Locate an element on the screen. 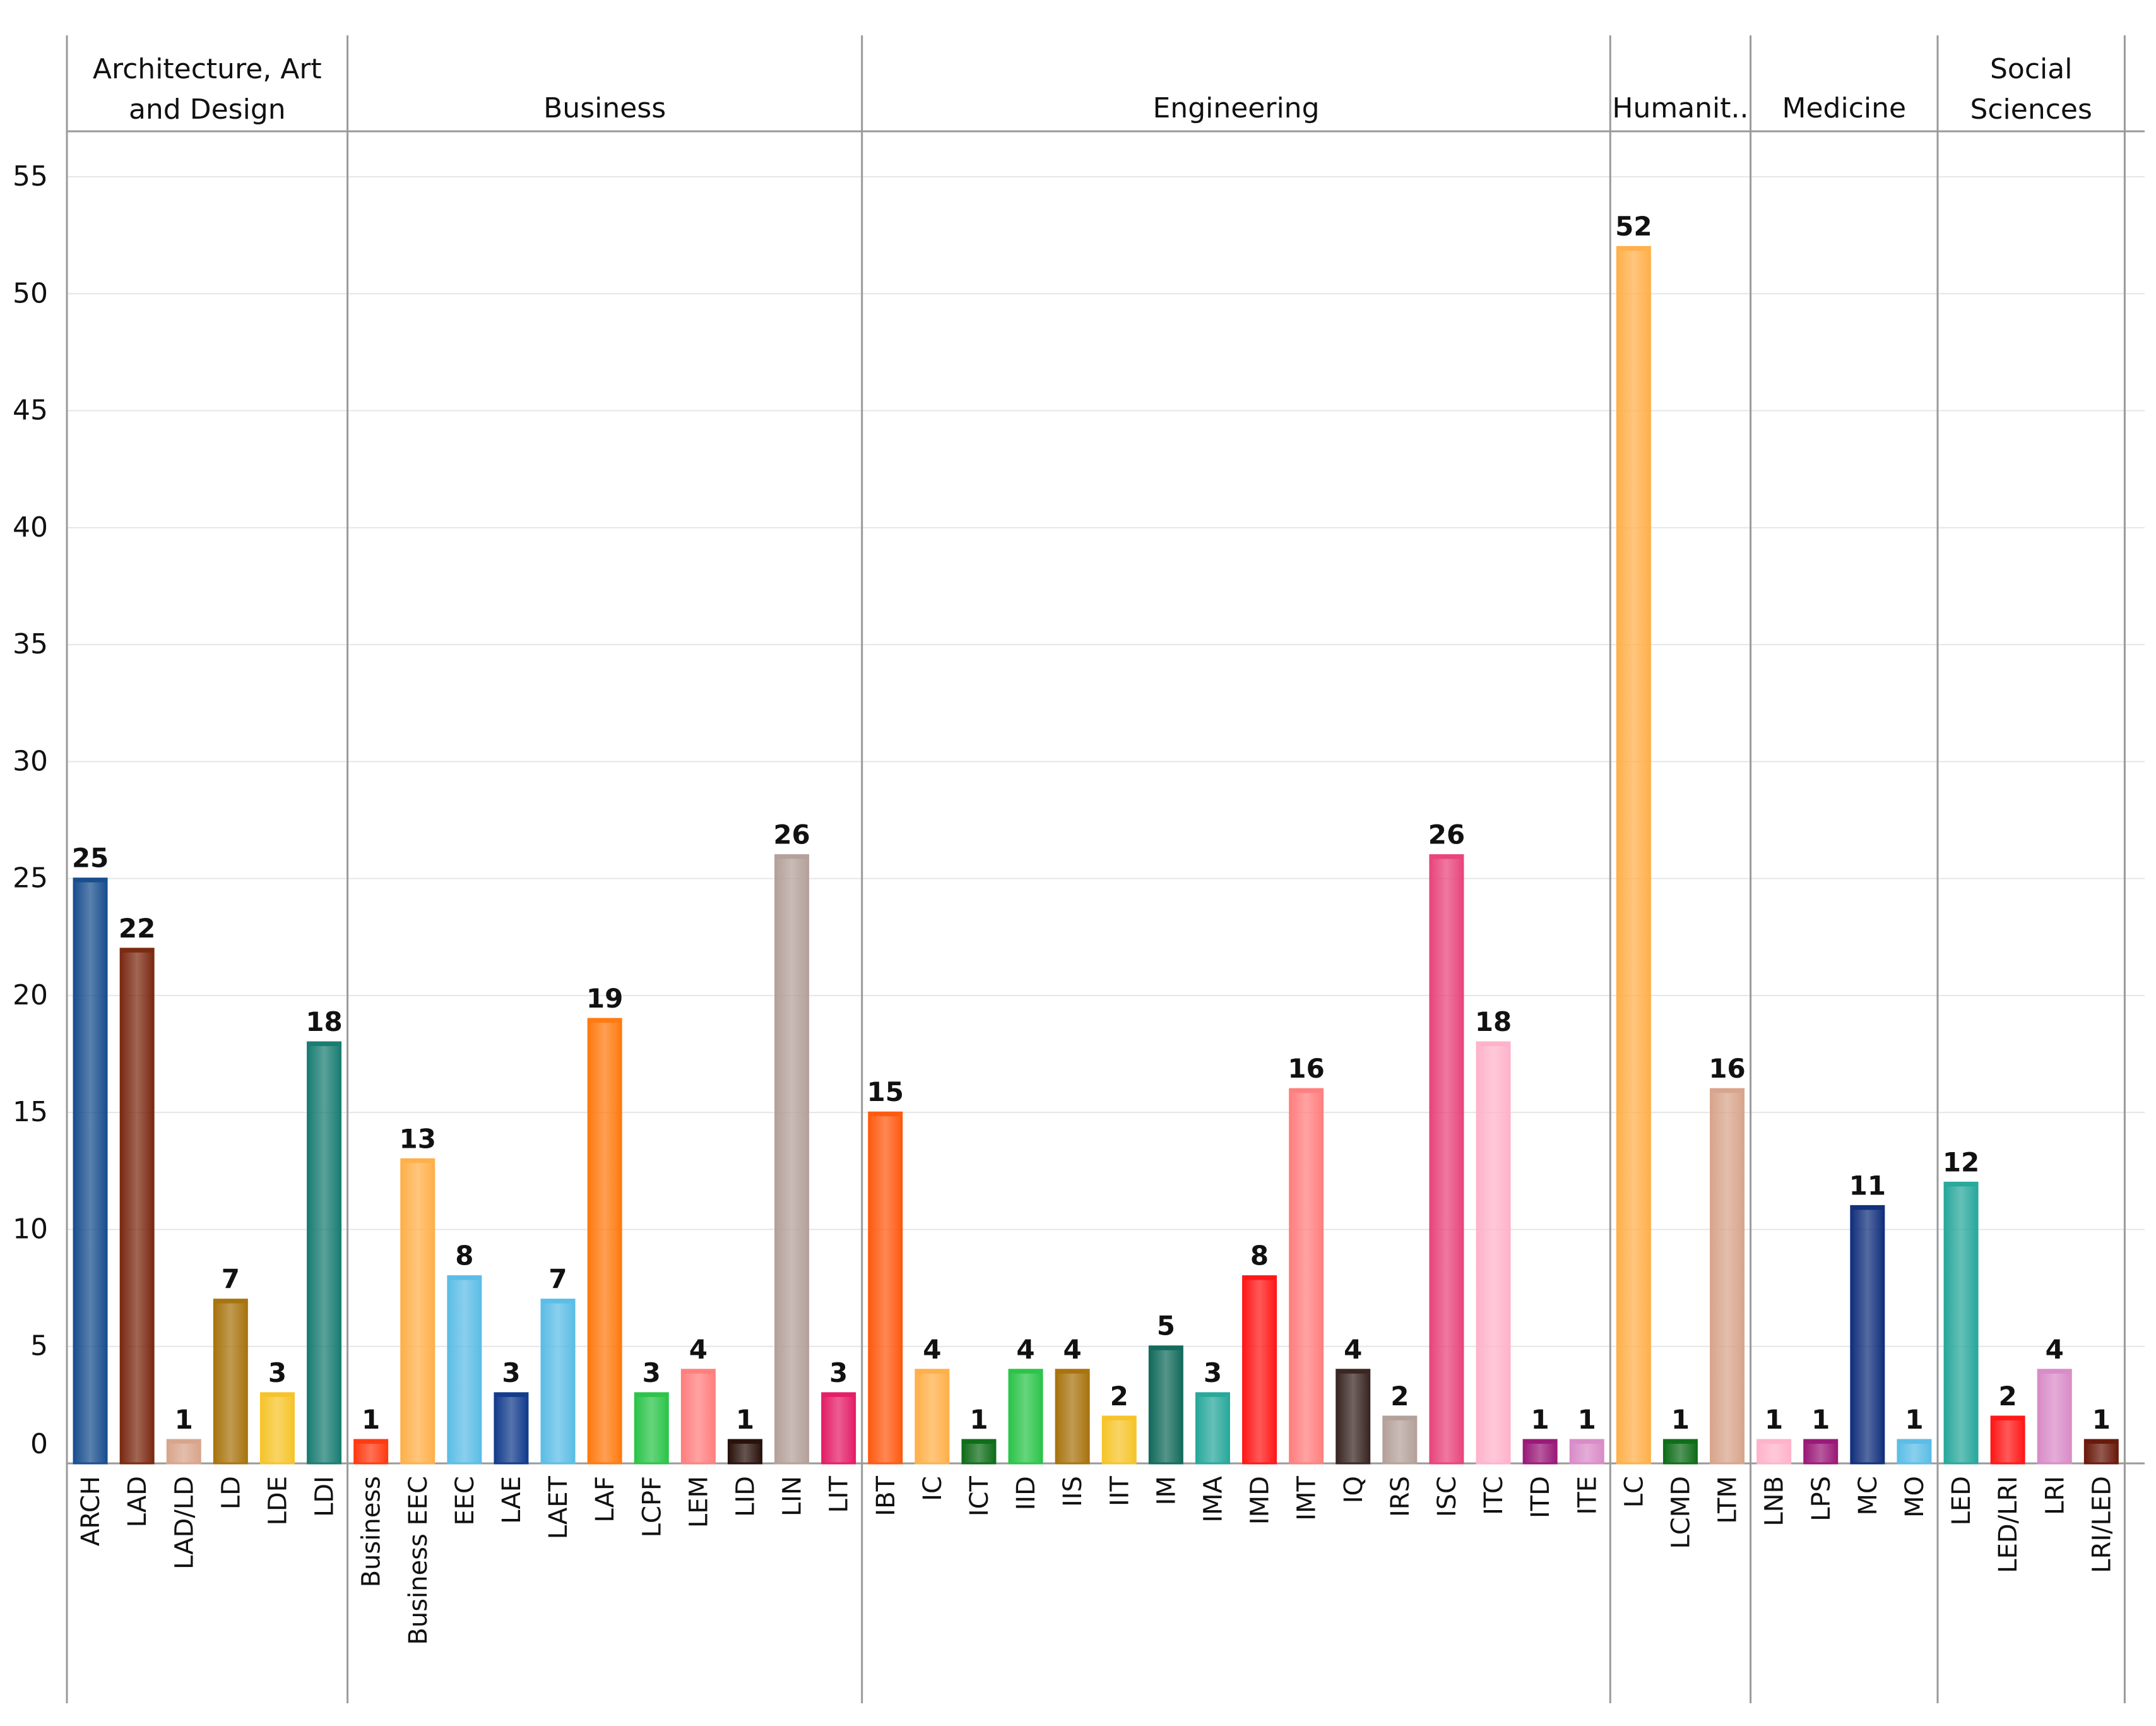 The height and width of the screenshot is (1726, 2156). panel-header-label: Sciences is located at coordinates (2031, 109).